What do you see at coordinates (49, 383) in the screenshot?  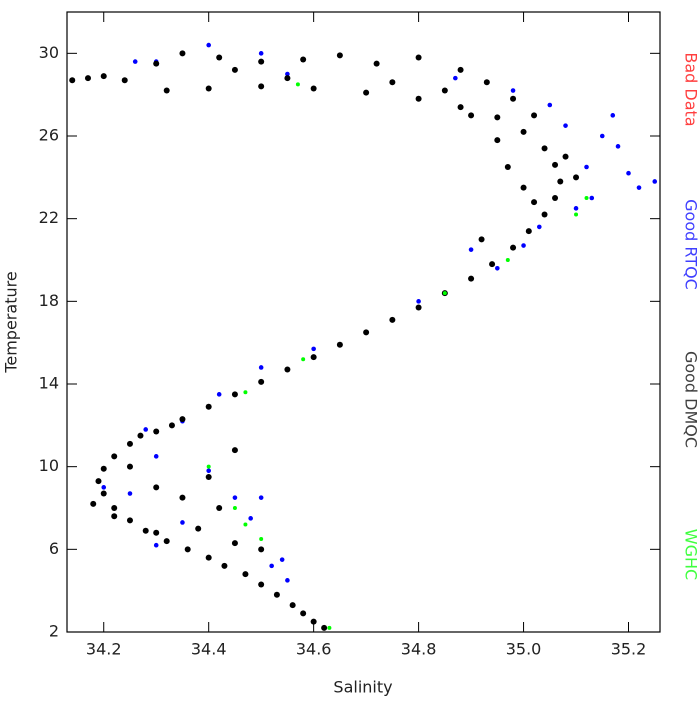 I see `y-tick-label: 14` at bounding box center [49, 383].